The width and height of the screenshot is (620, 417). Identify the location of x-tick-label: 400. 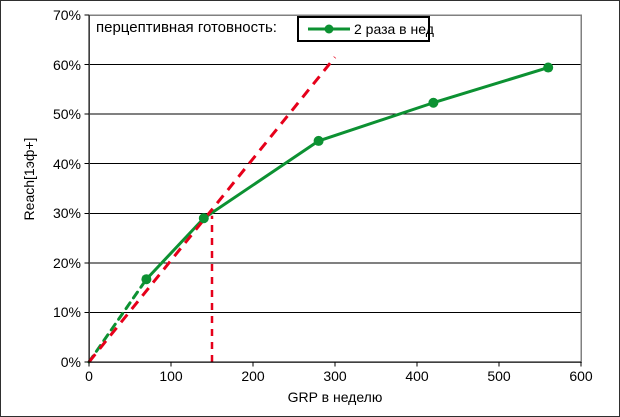
(417, 376).